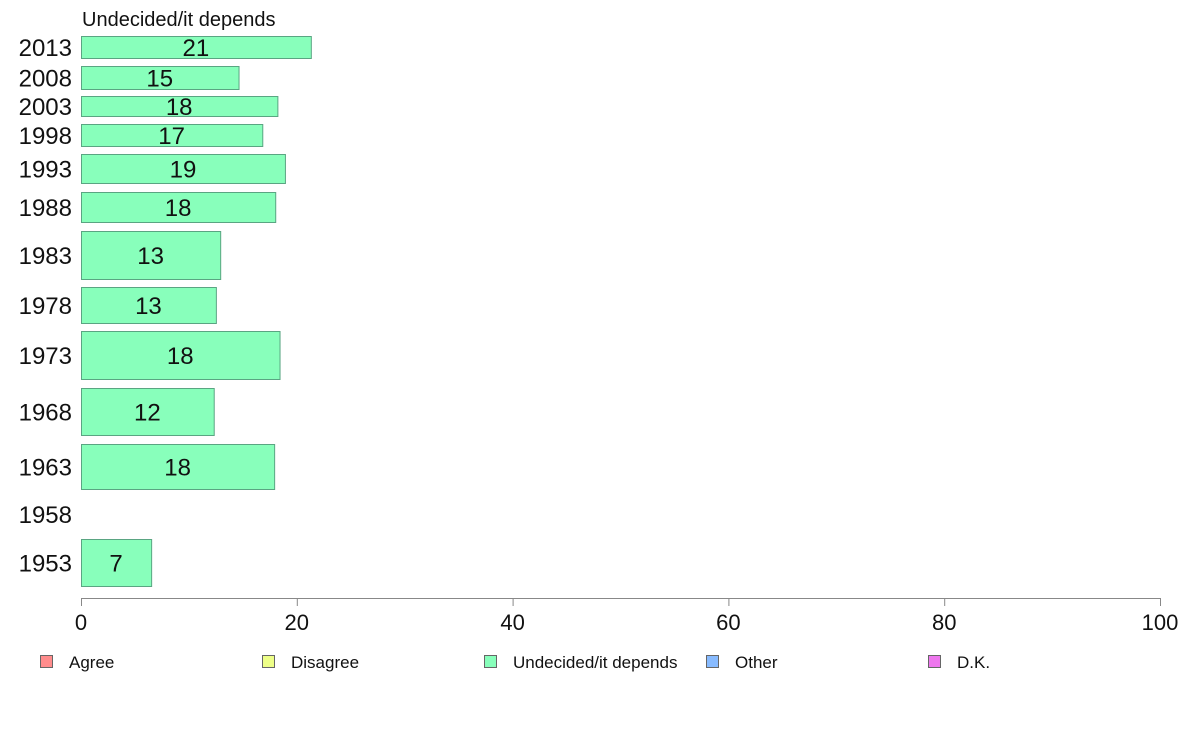 The width and height of the screenshot is (1188, 736). I want to click on bar-1963, so click(178, 467).